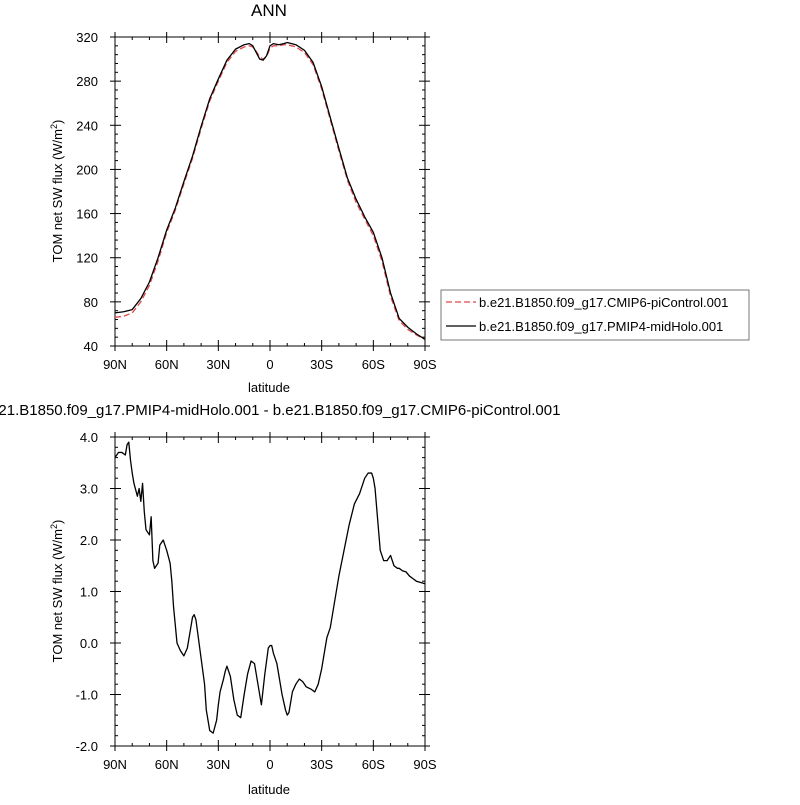 The width and height of the screenshot is (800, 805). What do you see at coordinates (424, 764) in the screenshot?
I see `bottom-x-tick-label: 90S` at bounding box center [424, 764].